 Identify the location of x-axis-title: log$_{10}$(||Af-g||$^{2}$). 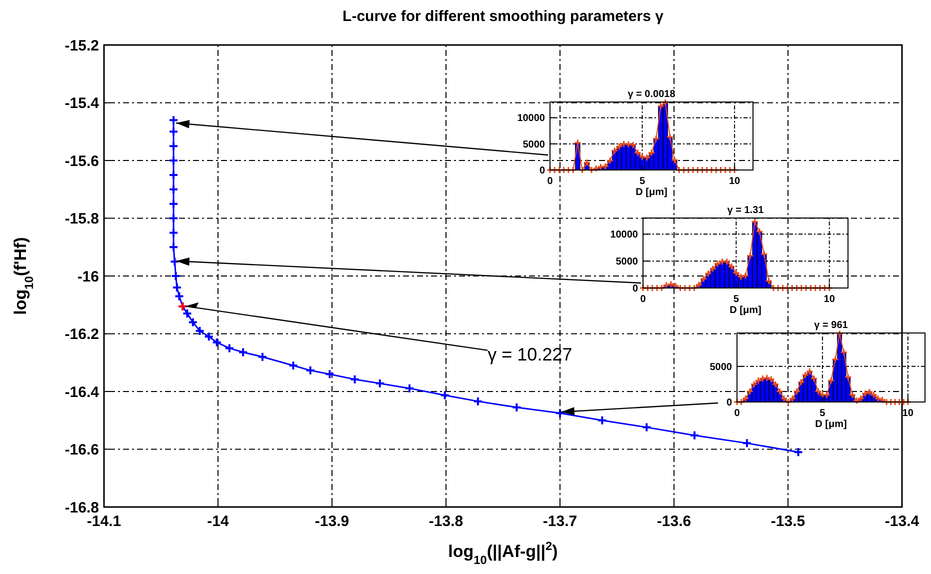
(503, 553).